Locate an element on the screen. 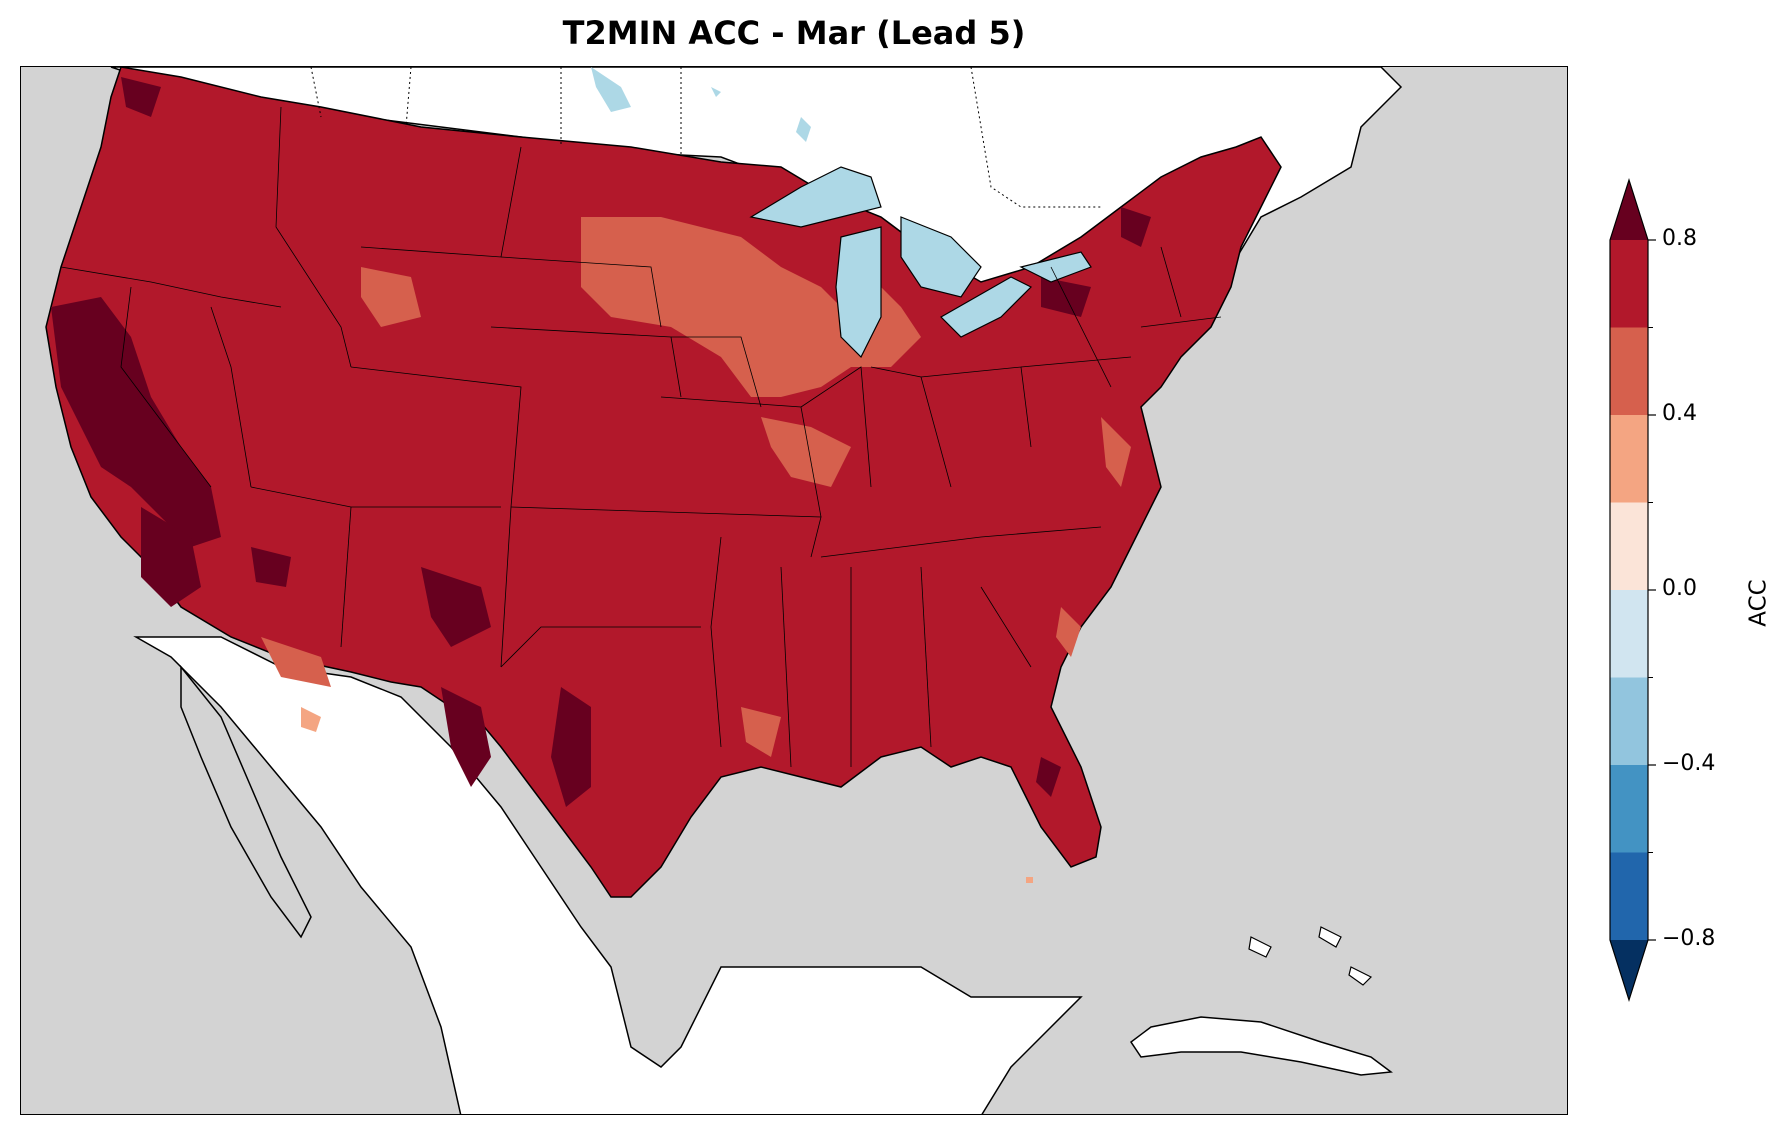  bahamas-islands is located at coordinates (1310, 956).